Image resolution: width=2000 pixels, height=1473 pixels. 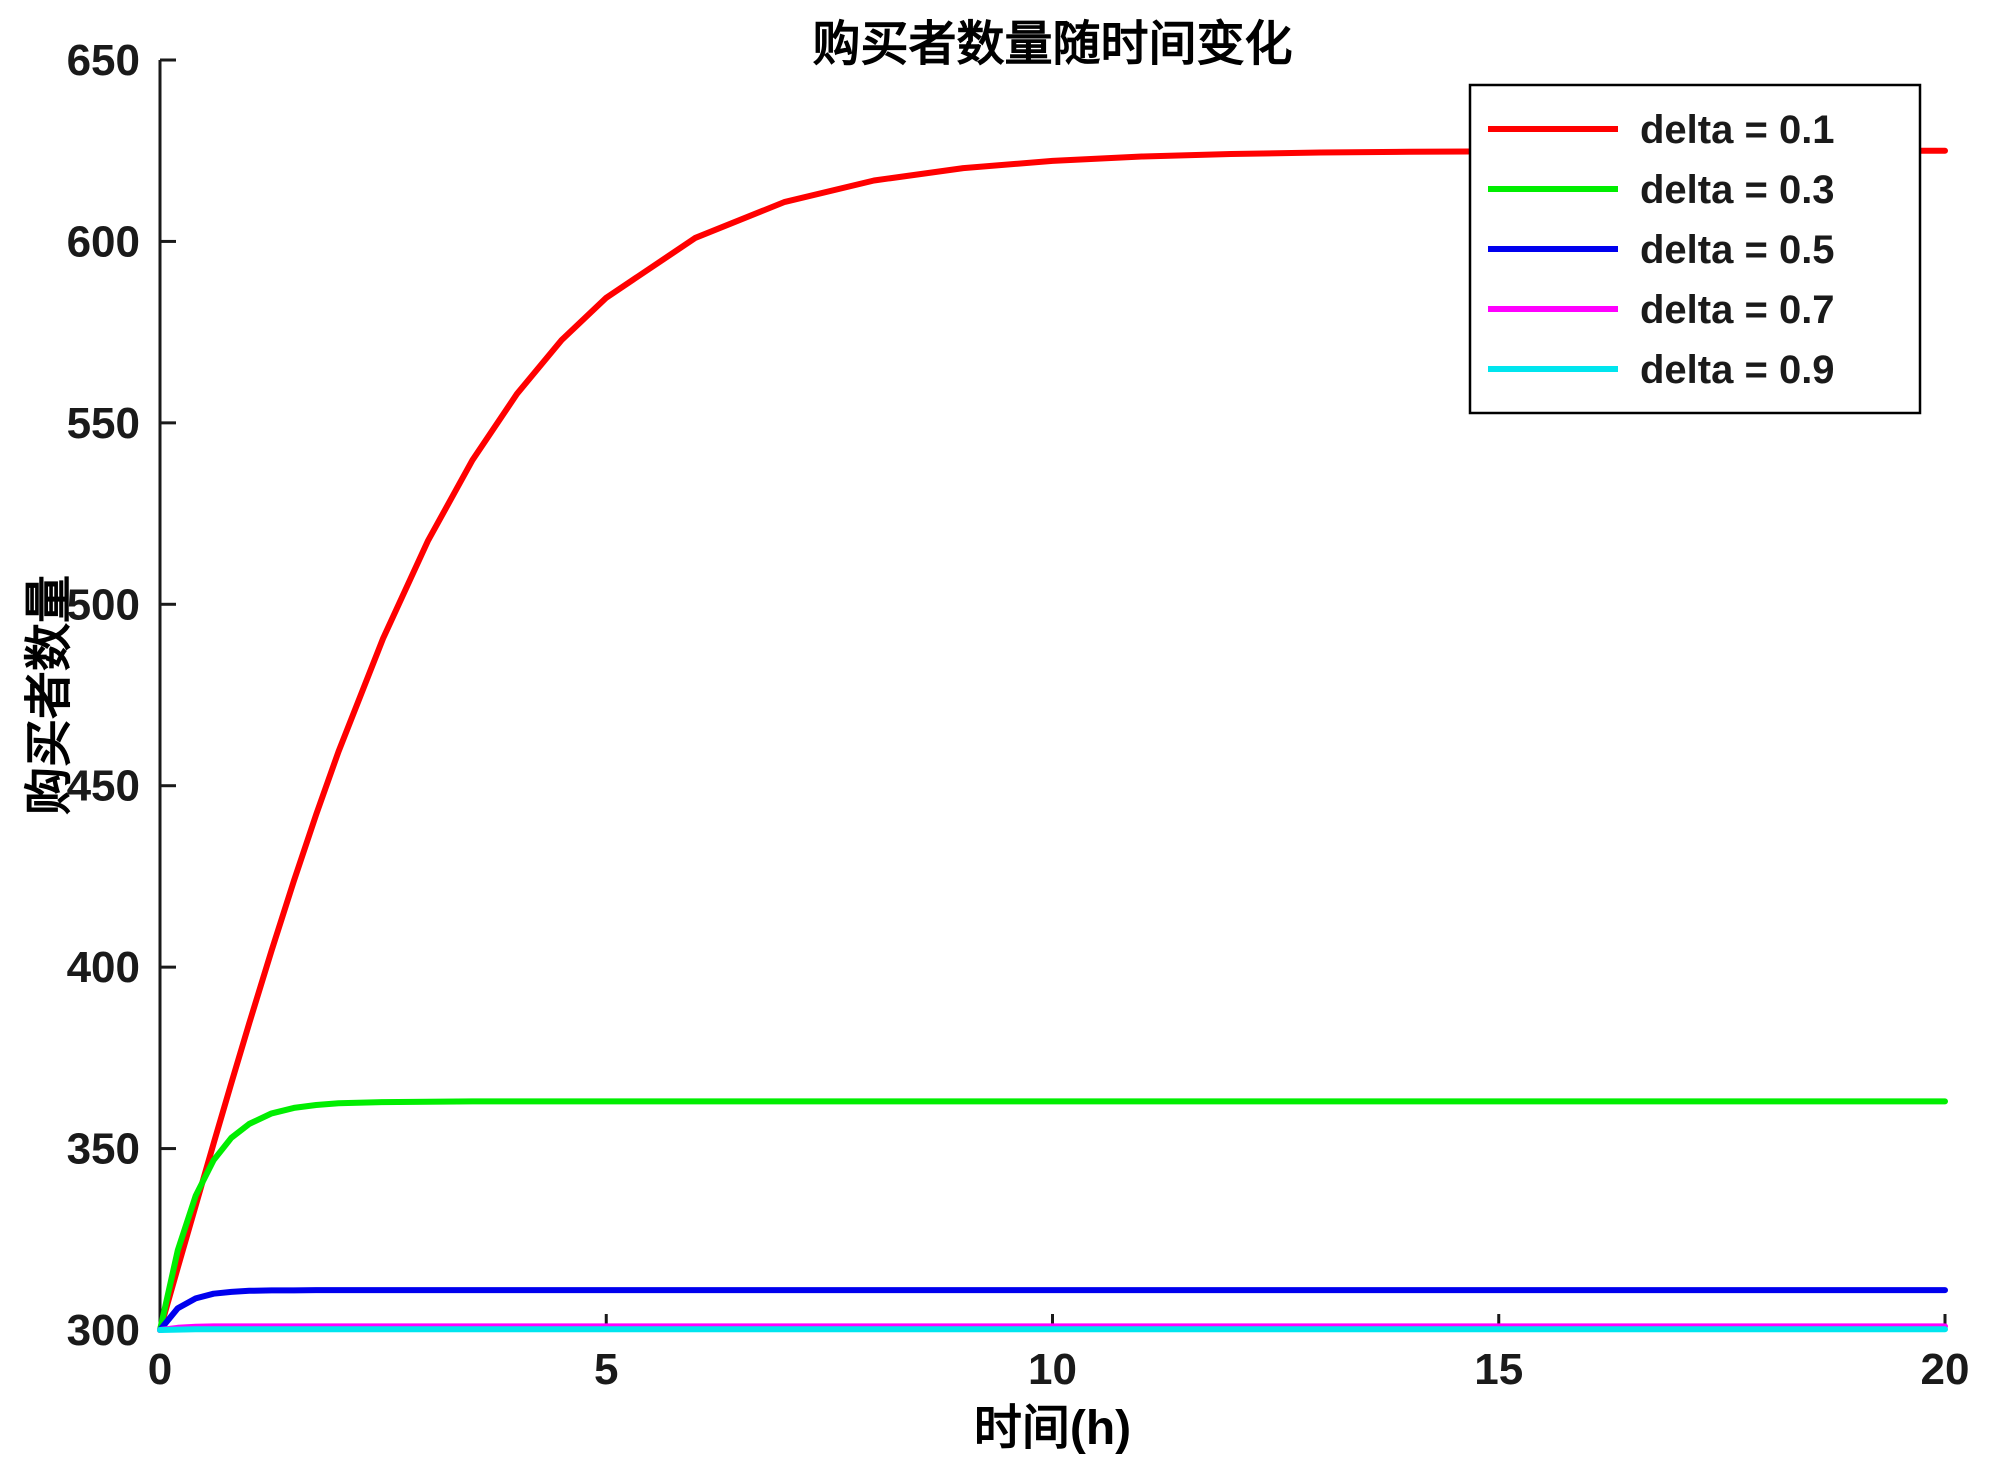 I want to click on y-tick-label: 450, so click(x=103, y=786).